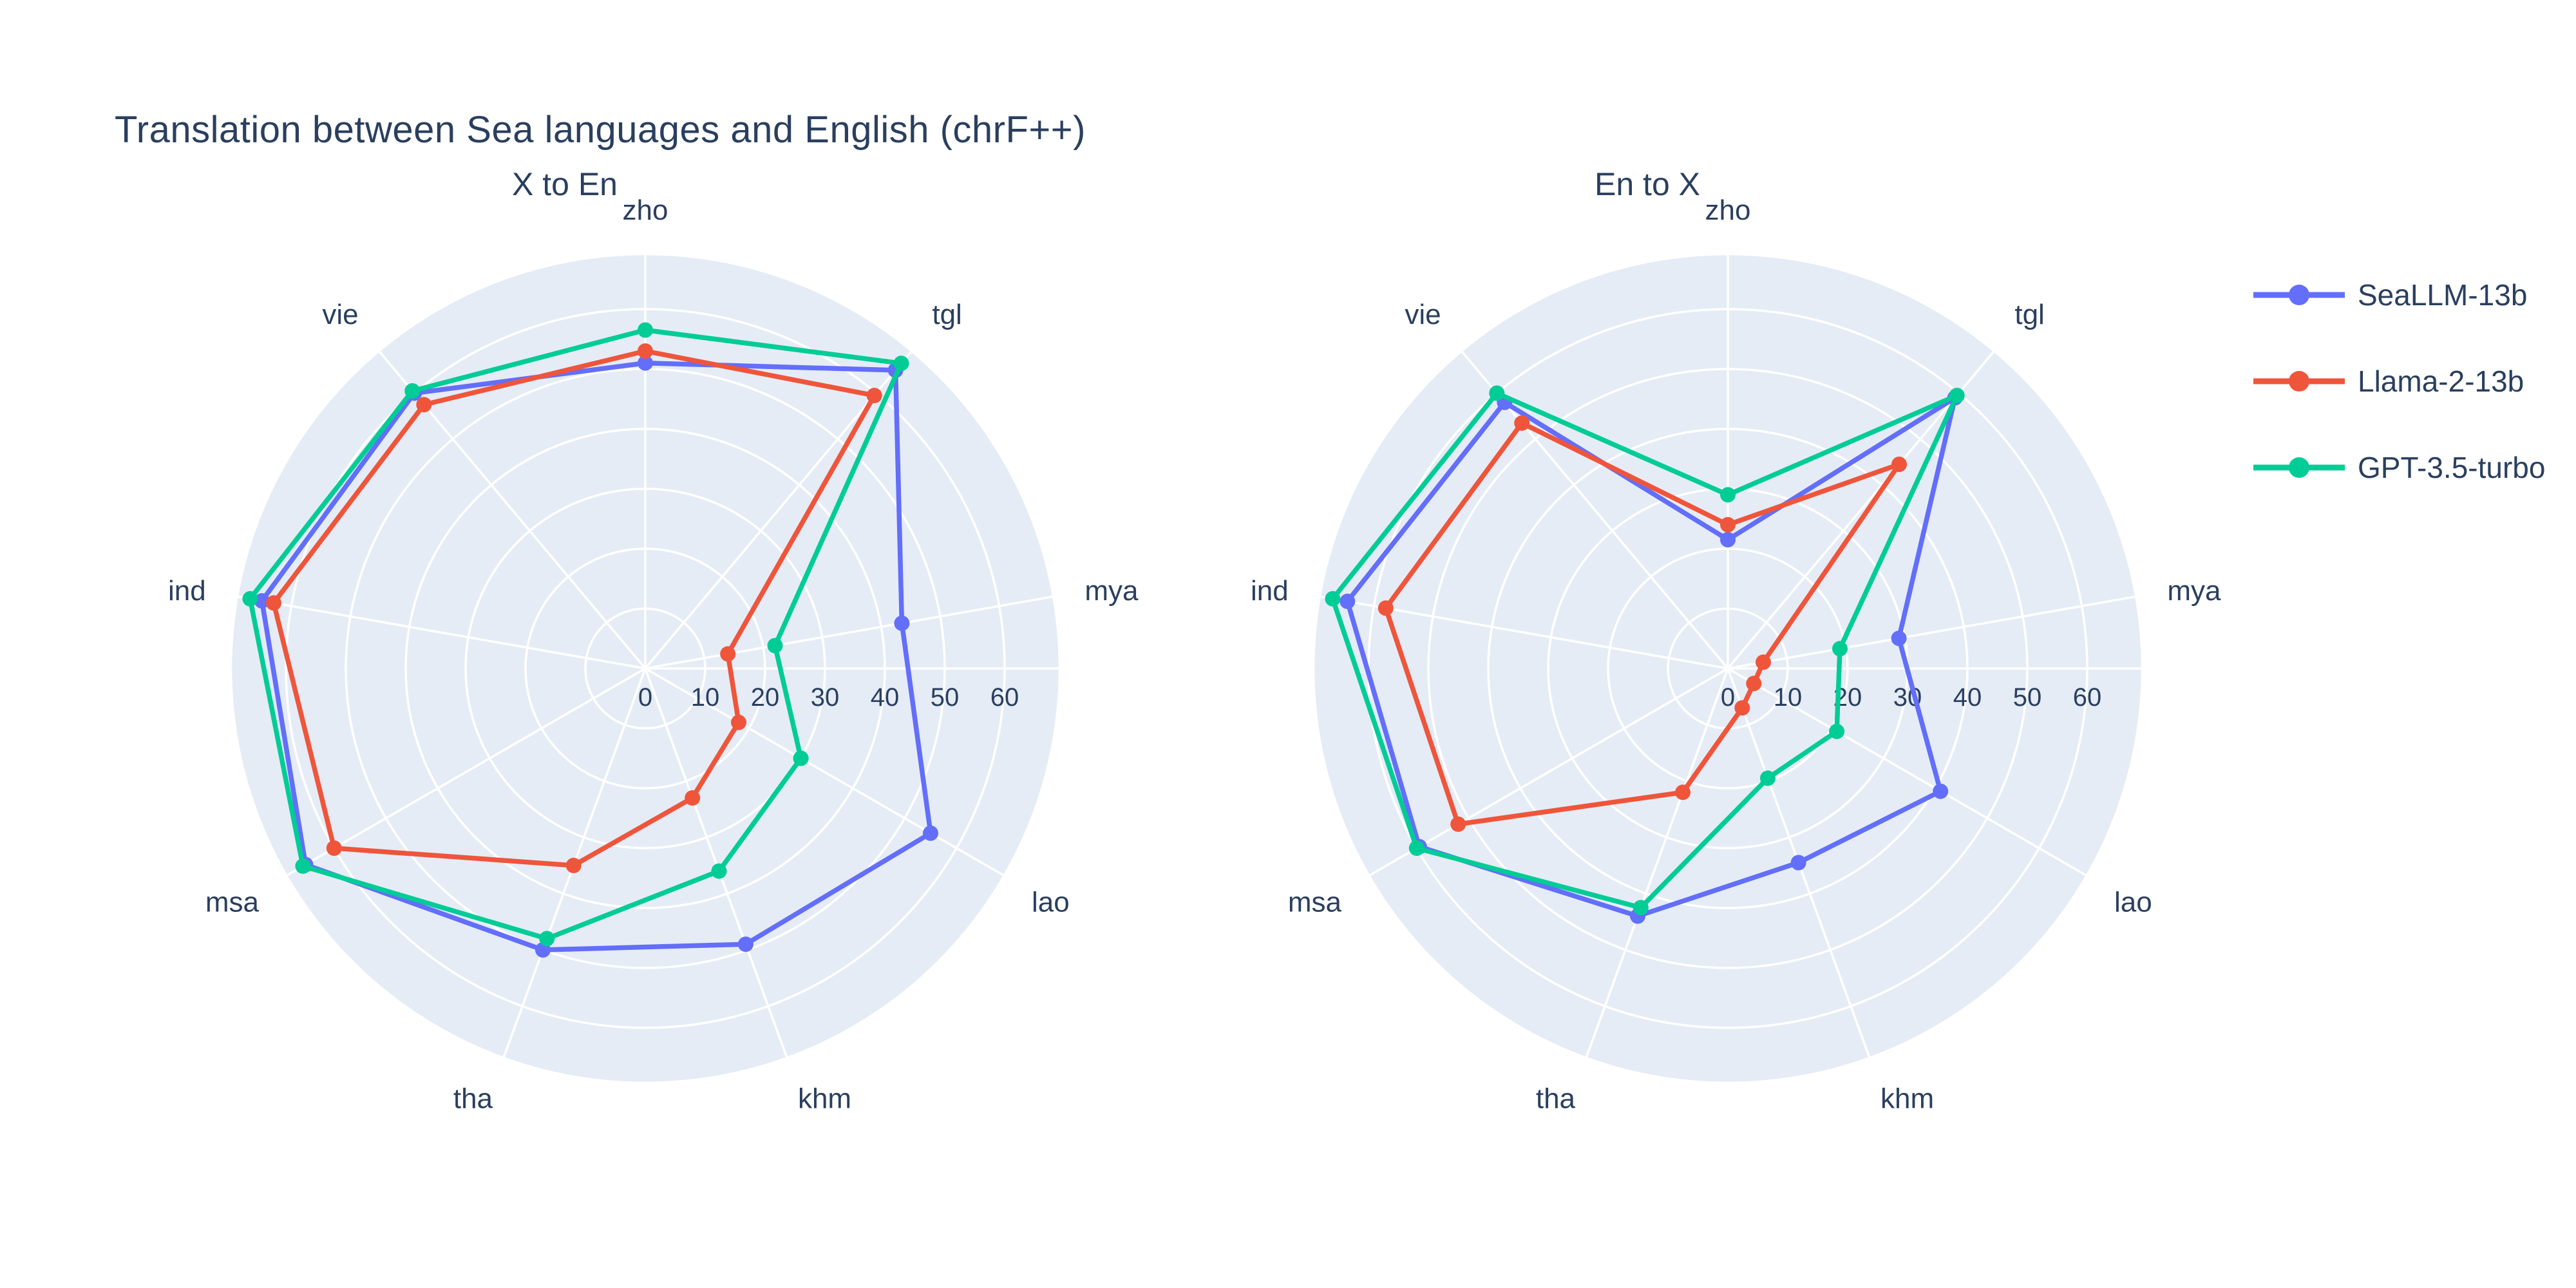  What do you see at coordinates (765, 697) in the screenshot?
I see `radial-tick-label: 20` at bounding box center [765, 697].